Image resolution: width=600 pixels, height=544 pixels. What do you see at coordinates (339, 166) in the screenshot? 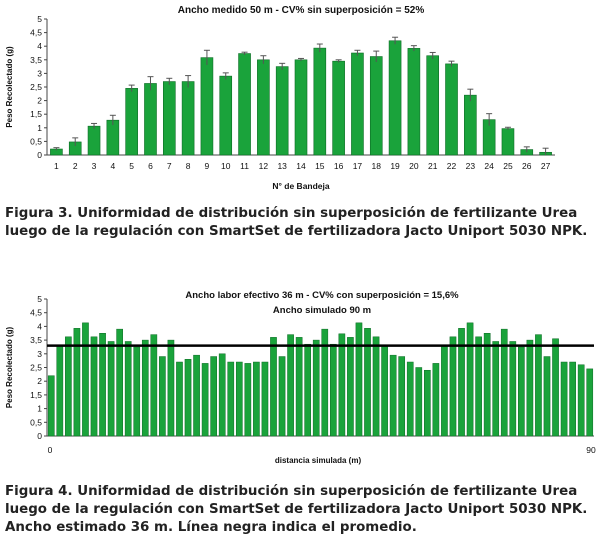
I see `x-tick-label: 16` at bounding box center [339, 166].